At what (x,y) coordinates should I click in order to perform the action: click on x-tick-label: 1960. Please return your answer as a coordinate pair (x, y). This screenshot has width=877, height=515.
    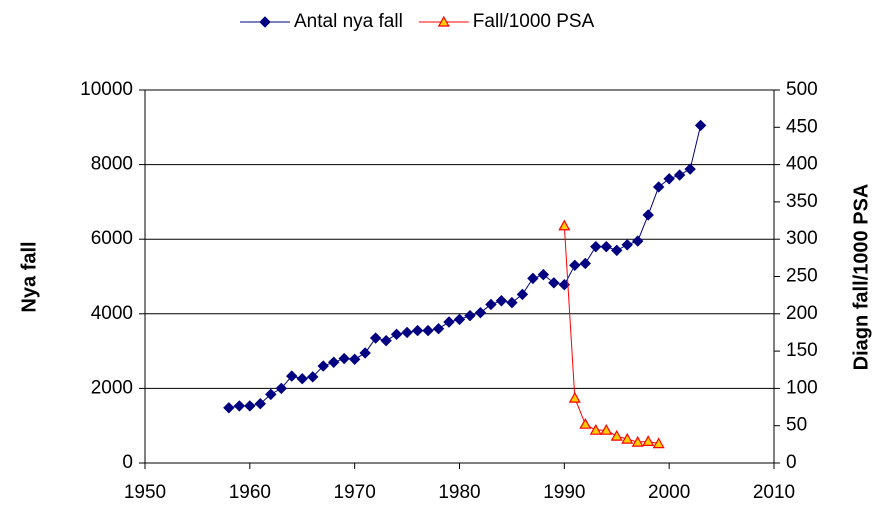
    Looking at the image, I should click on (250, 492).